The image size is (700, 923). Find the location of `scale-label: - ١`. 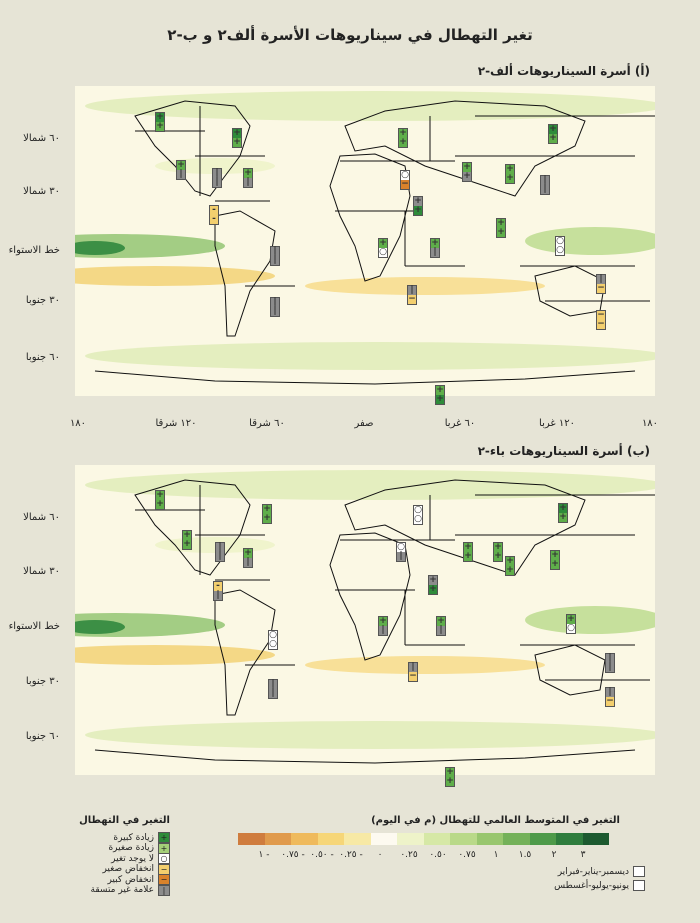

scale-label: - ١ is located at coordinates (264, 855).